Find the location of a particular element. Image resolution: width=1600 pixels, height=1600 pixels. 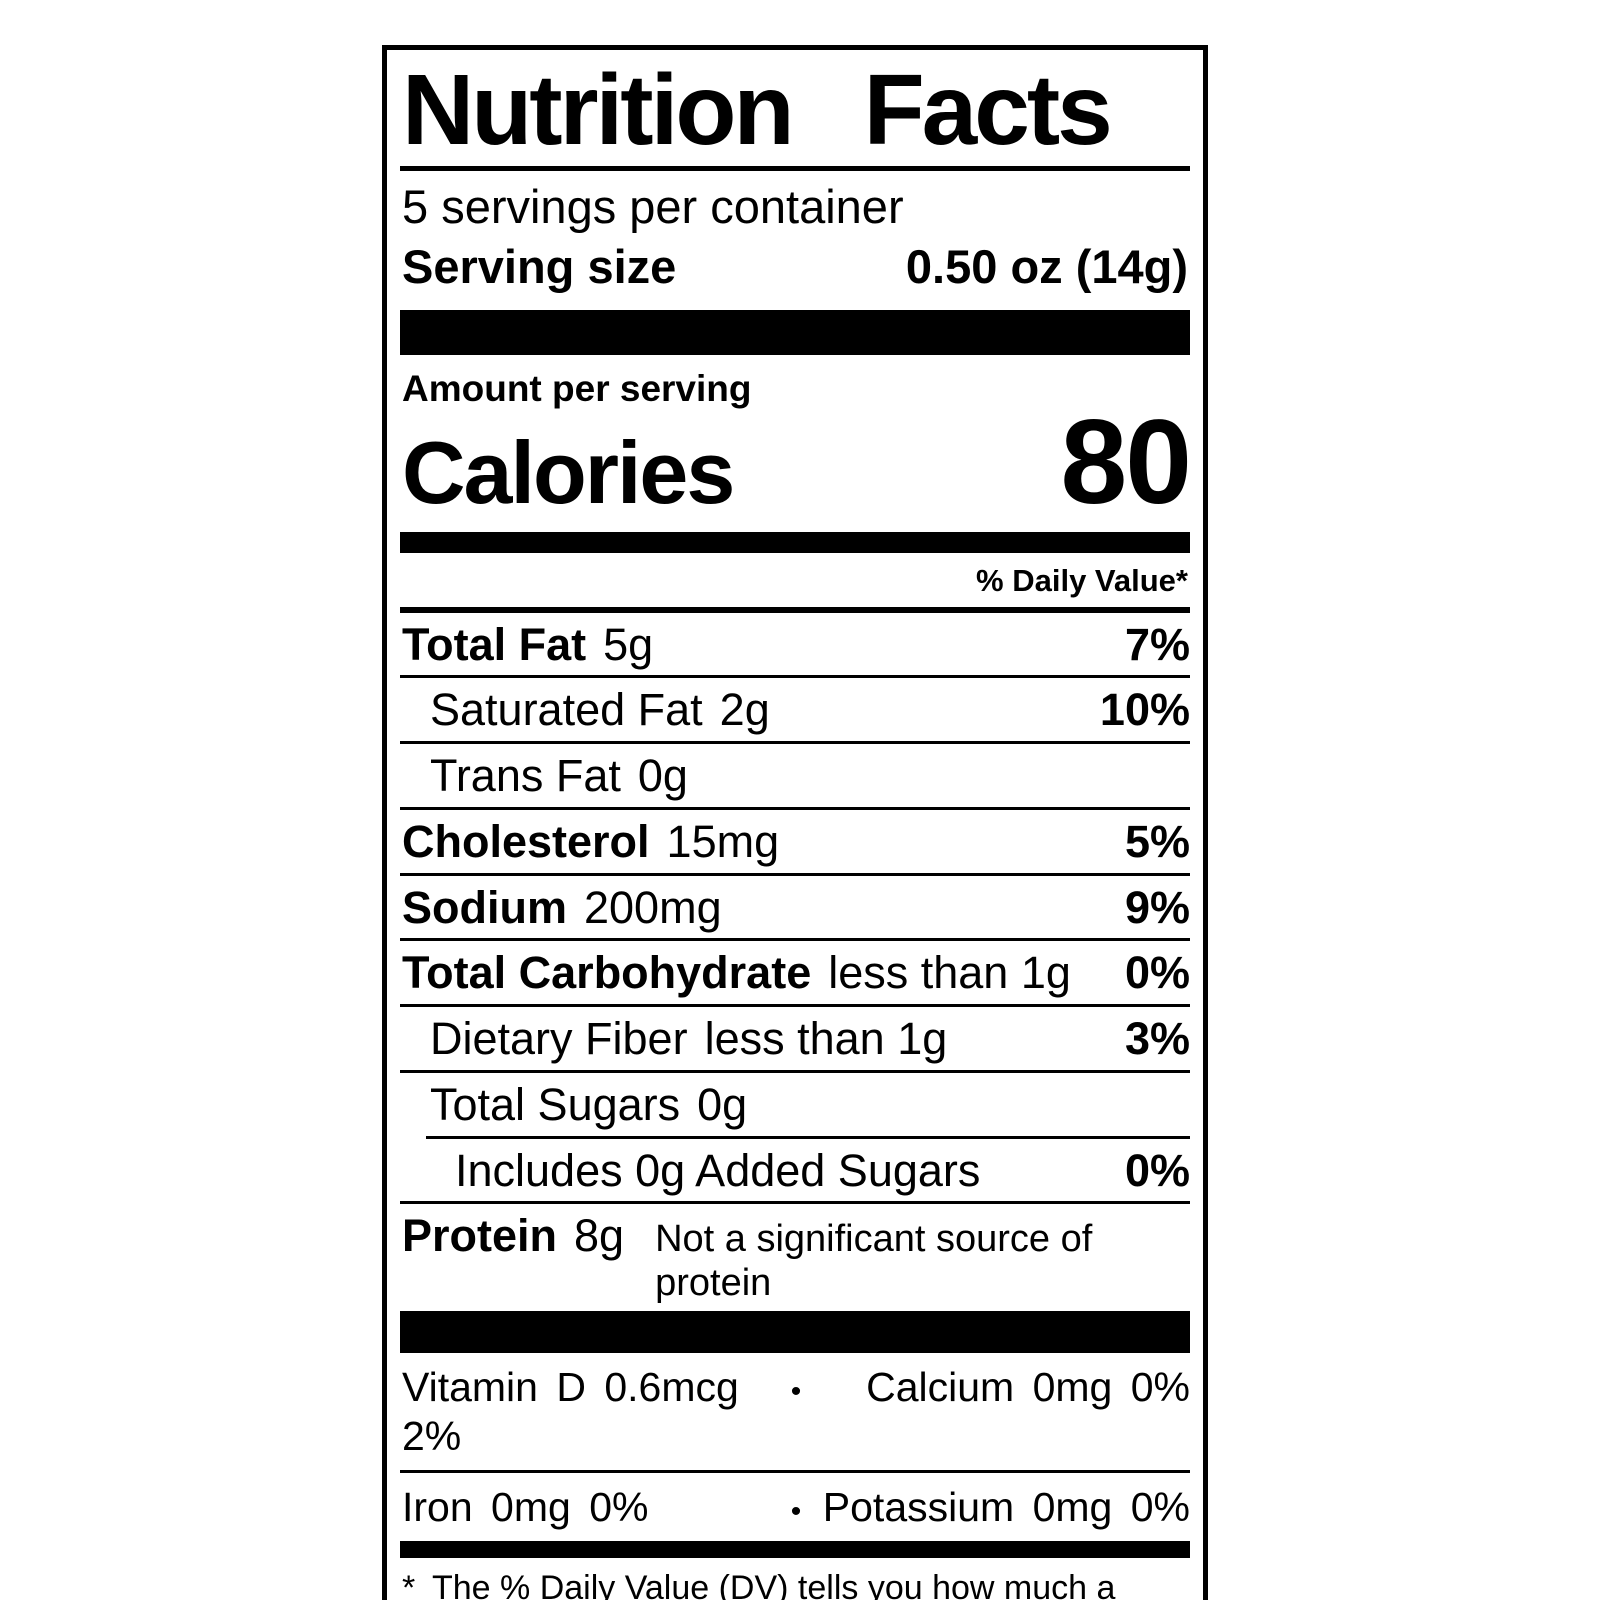

nutrient-name: Sodium is located at coordinates (484, 907).